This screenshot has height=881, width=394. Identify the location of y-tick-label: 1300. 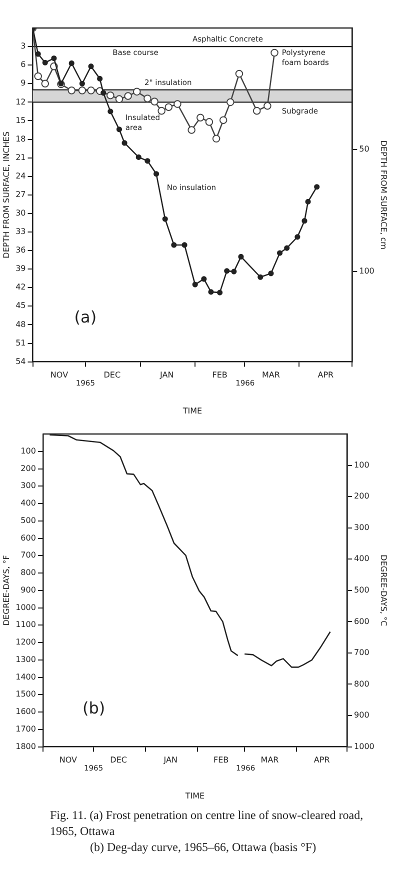
(26, 659).